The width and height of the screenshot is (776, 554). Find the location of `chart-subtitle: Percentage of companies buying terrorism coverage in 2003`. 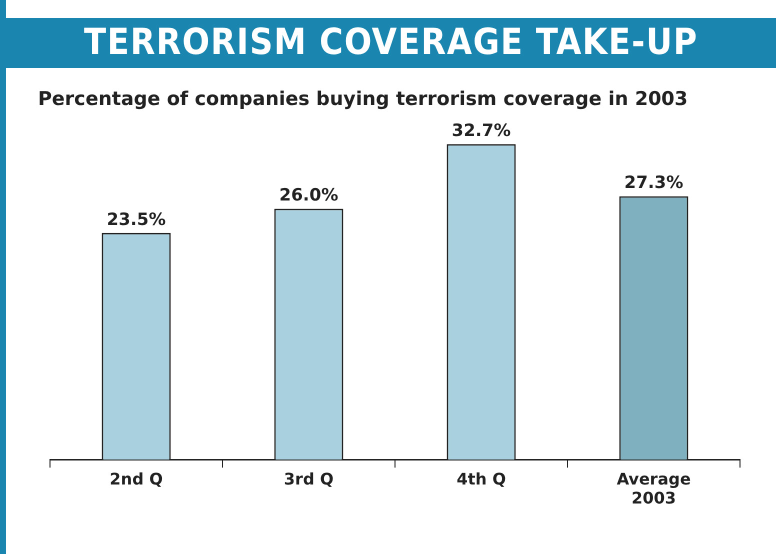

chart-subtitle: Percentage of companies buying terrorism coverage in 2003 is located at coordinates (363, 99).